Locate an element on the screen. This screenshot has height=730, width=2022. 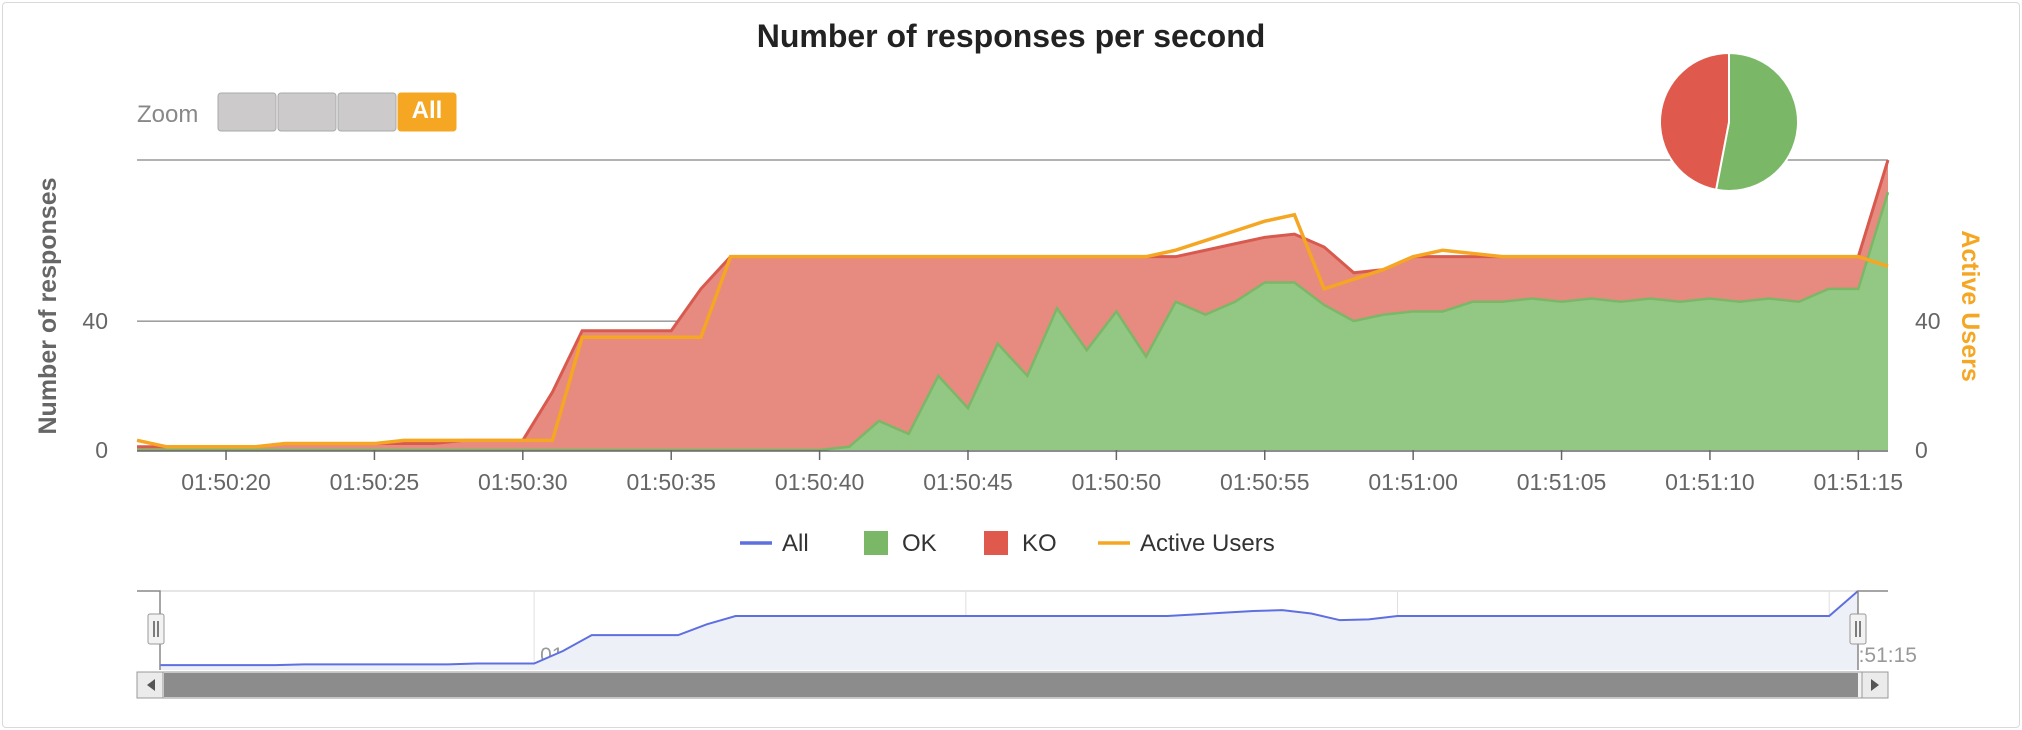
x-tick-label: 01:50:25 is located at coordinates (375, 482).